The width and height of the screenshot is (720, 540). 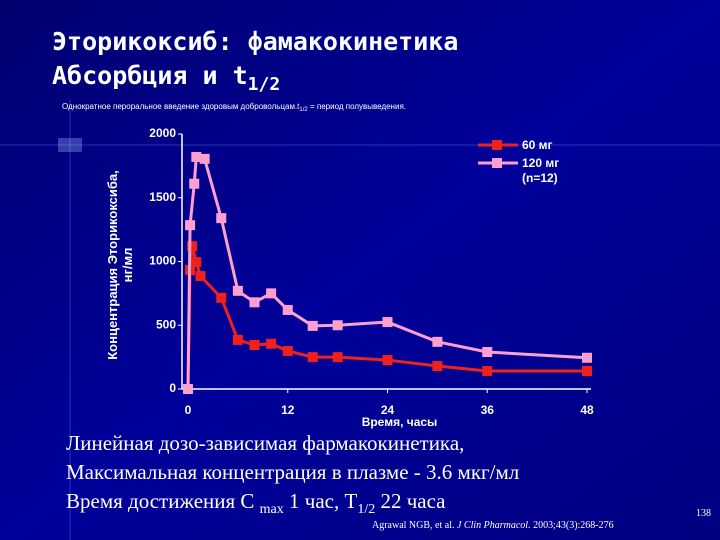 What do you see at coordinates (400, 422) in the screenshot?
I see `x-axis-label: Время, часы` at bounding box center [400, 422].